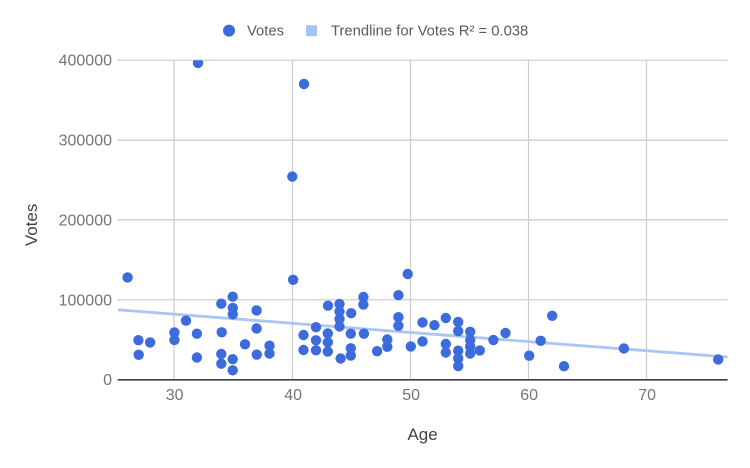 The image size is (750, 468). I want to click on svg-text: 50, so click(411, 395).